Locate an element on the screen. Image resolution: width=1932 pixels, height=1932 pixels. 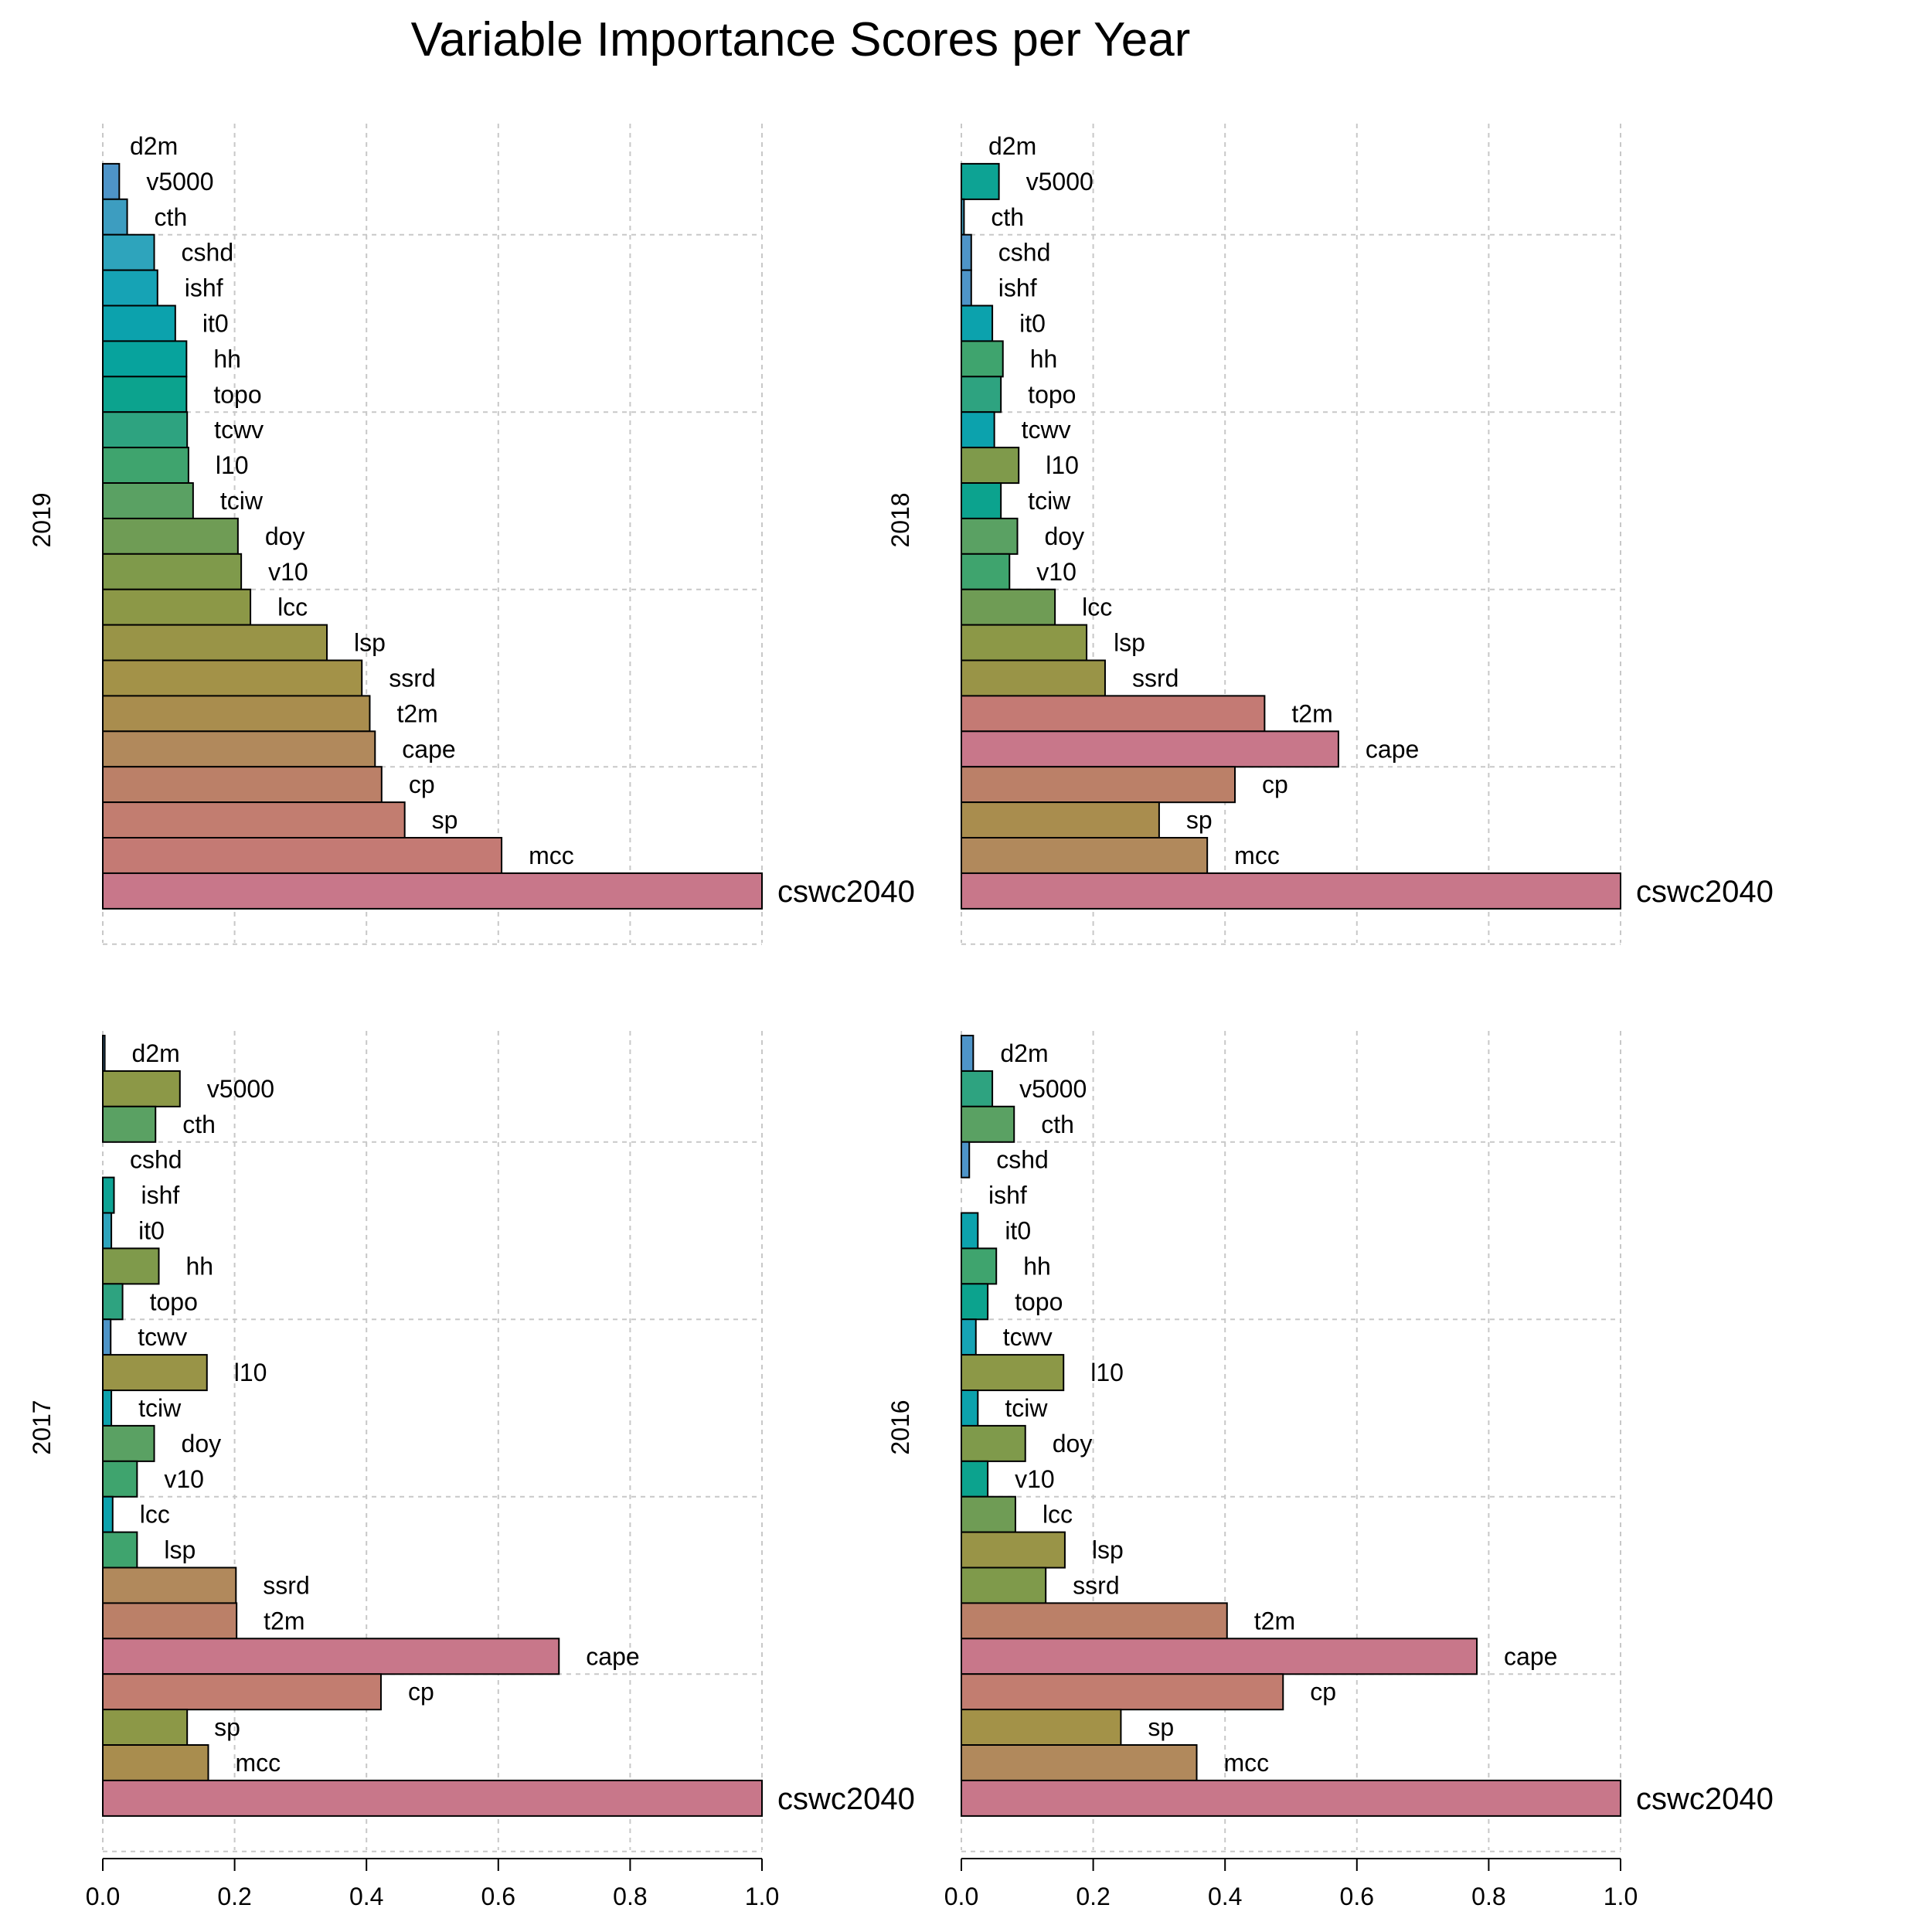
bar-2017-mcc is located at coordinates (155, 1763).